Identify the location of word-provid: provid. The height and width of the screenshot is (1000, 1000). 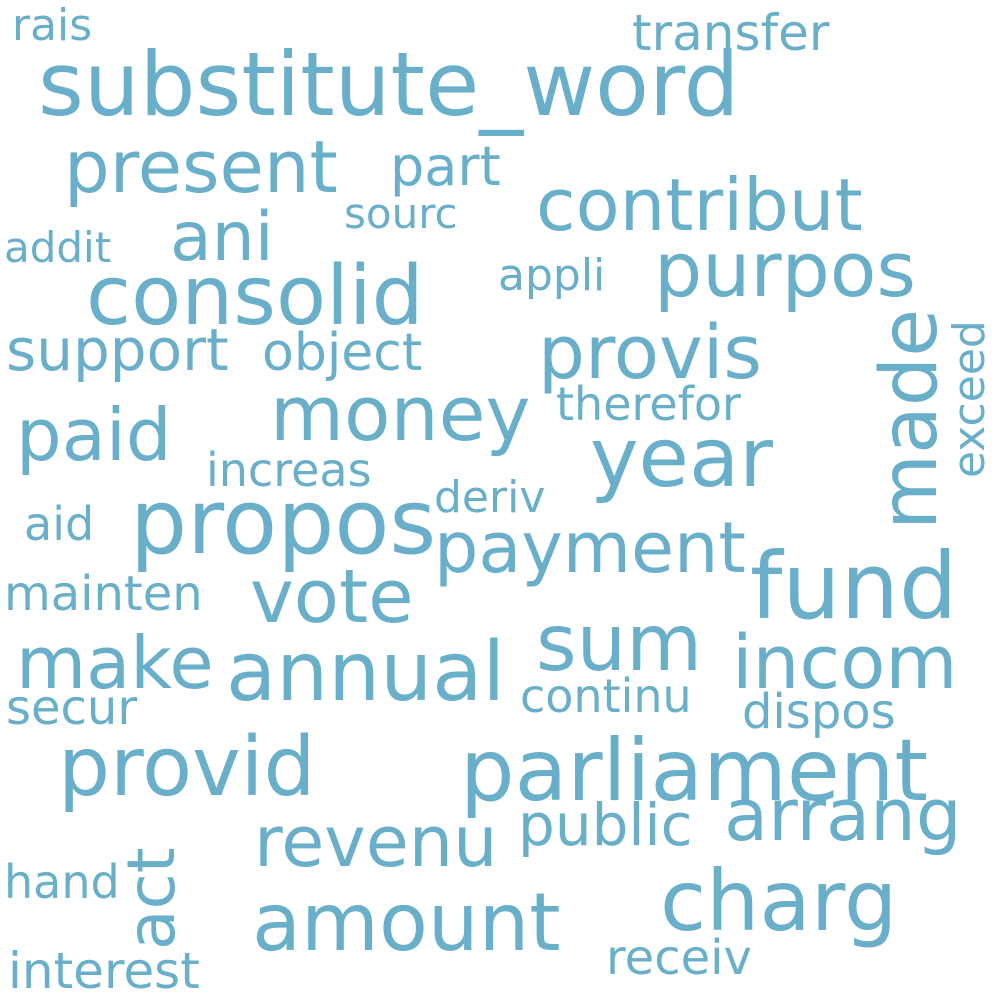
(187, 767).